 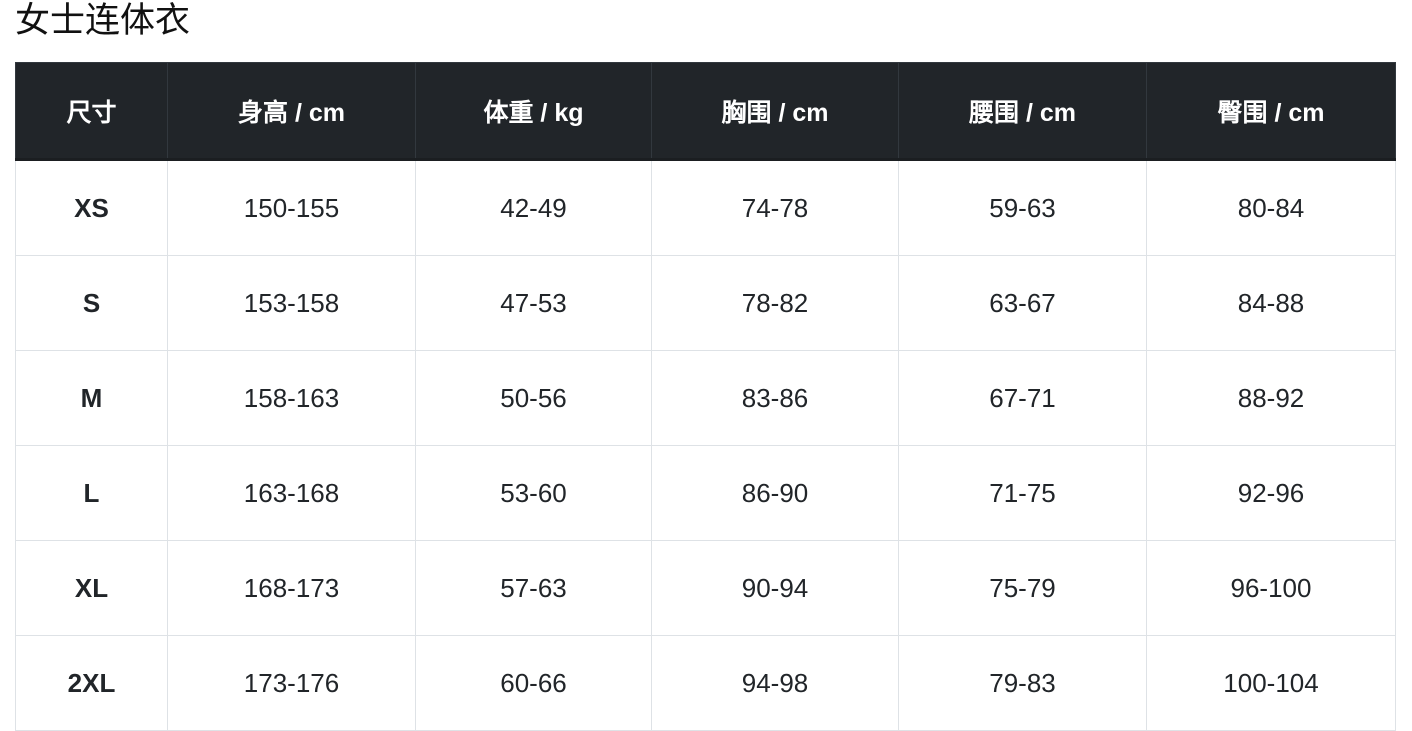 I want to click on measurement-cell: 75-79, so click(x=1022, y=588).